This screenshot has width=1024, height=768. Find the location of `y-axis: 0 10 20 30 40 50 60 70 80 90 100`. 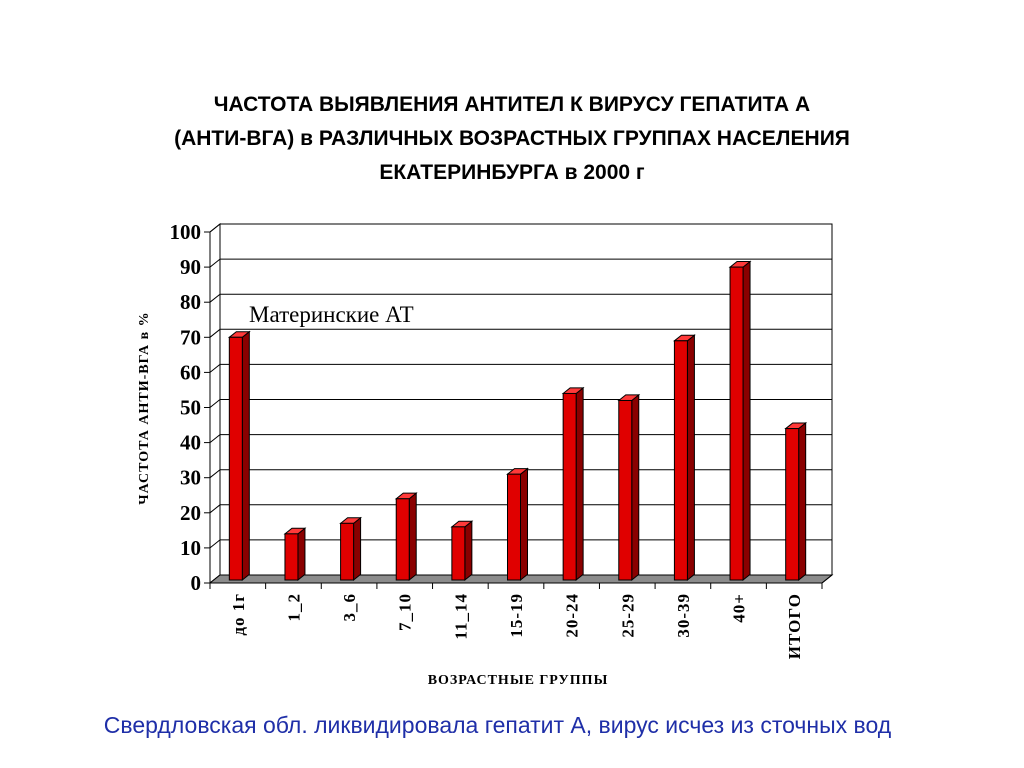

y-axis: 0 10 20 30 40 50 60 70 80 90 100 is located at coordinates (190, 407).